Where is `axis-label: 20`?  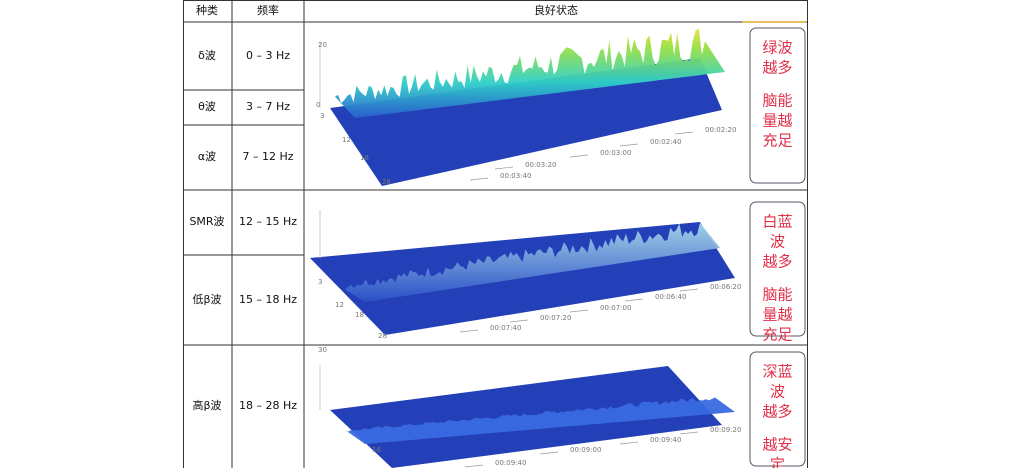
axis-label: 20 is located at coordinates (322, 45).